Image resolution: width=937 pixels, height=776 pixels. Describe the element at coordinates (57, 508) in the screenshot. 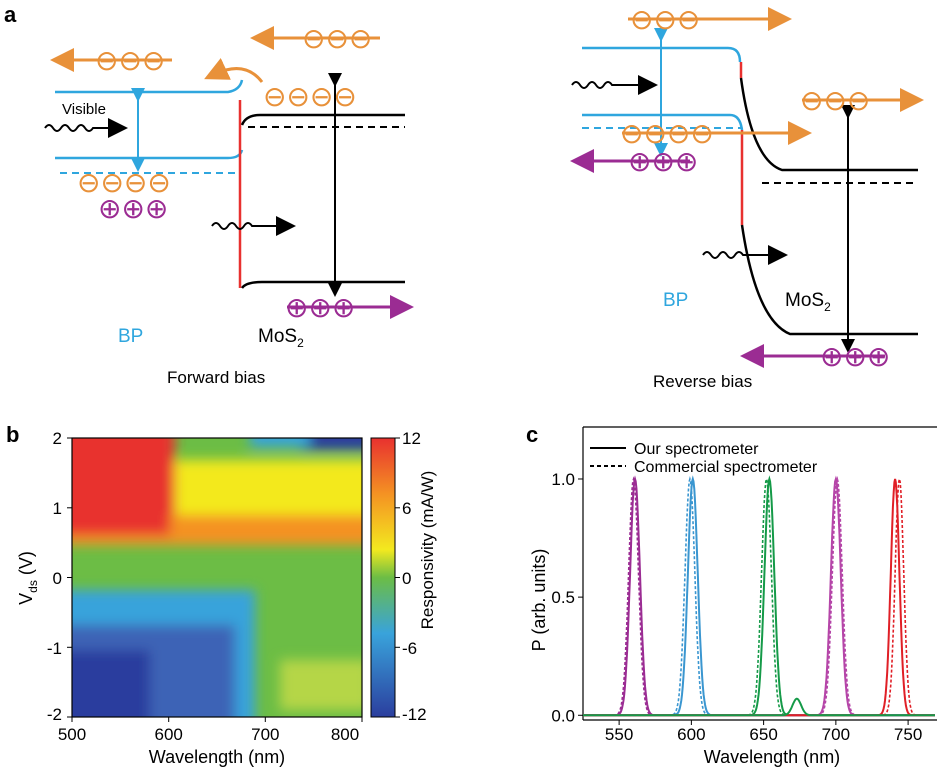

I see `y-tick-label: 1` at that location.